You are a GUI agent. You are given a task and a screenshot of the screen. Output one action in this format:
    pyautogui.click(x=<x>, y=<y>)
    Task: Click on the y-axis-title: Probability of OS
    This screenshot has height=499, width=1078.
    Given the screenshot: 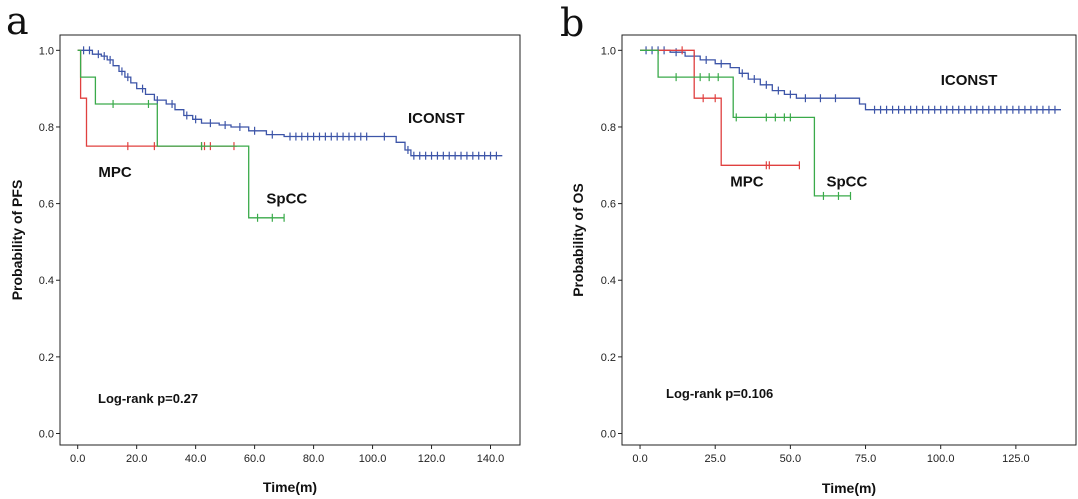 What is the action you would take?
    pyautogui.click(x=578, y=240)
    